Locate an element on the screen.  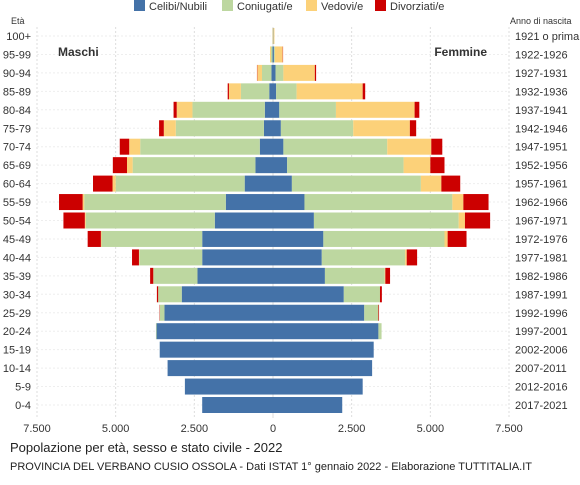
age-label-9: 55-59 is located at coordinates (17, 203).